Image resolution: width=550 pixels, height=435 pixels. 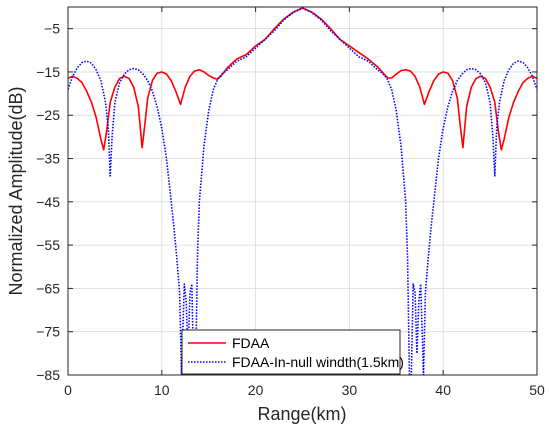 I want to click on x-axis-title: Range(km), so click(x=301, y=414).